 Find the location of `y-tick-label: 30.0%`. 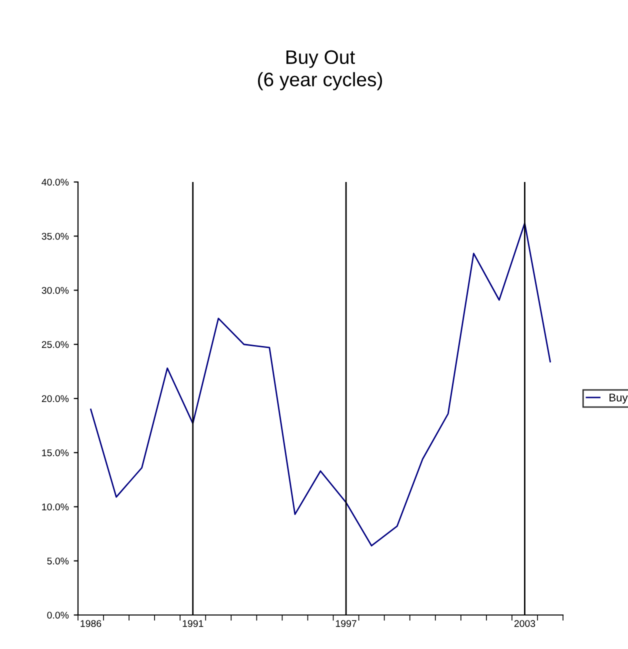

y-tick-label: 30.0% is located at coordinates (55, 290).